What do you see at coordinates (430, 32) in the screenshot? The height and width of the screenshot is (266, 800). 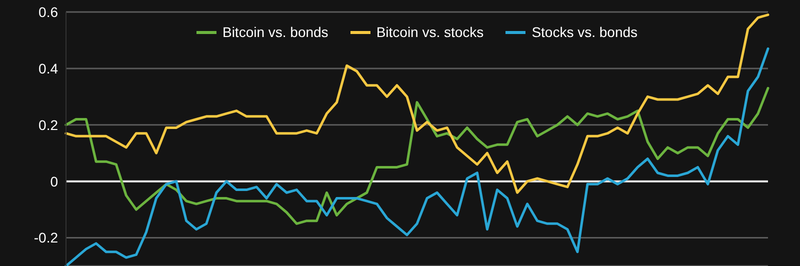 I see `legend-label: Bitcoin vs. stocks` at bounding box center [430, 32].